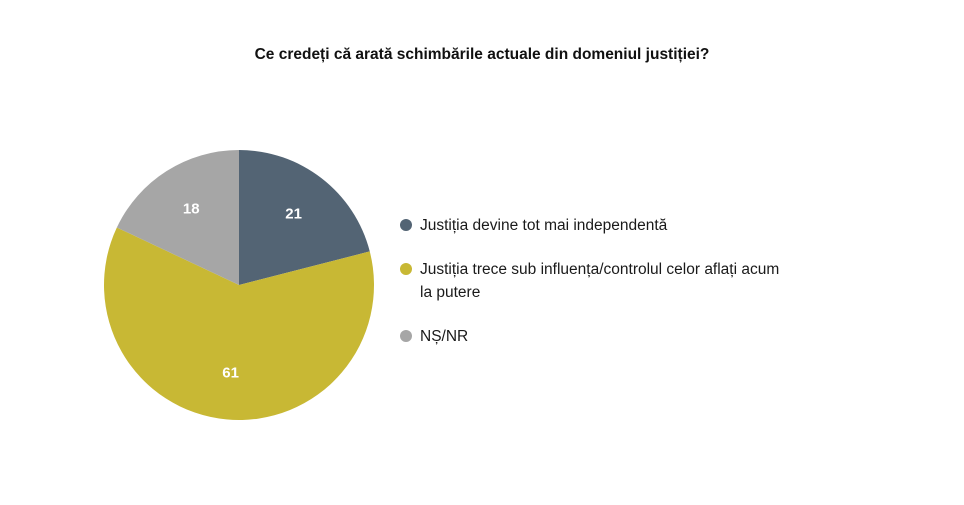  I want to click on legend-marker-independent, so click(406, 225).